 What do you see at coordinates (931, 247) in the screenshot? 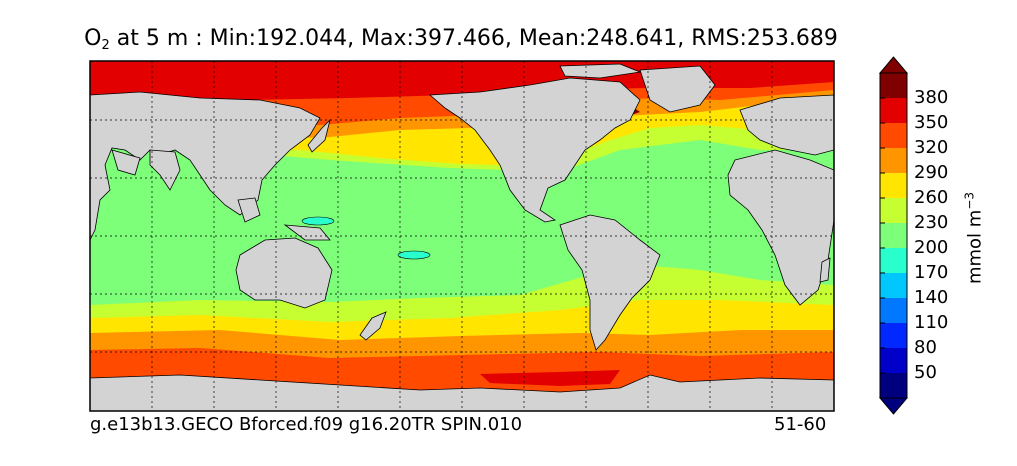
I see `colorbar-tick-label: 200` at bounding box center [931, 247].